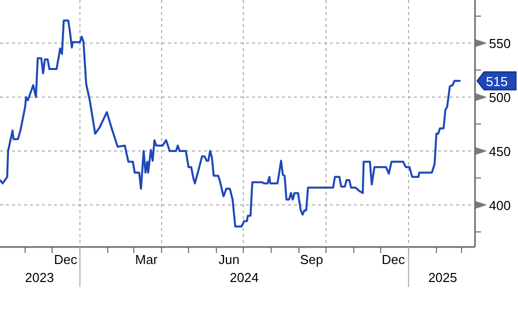 This screenshot has height=314, width=518. I want to click on x2-tick-label: 2025, so click(443, 277).